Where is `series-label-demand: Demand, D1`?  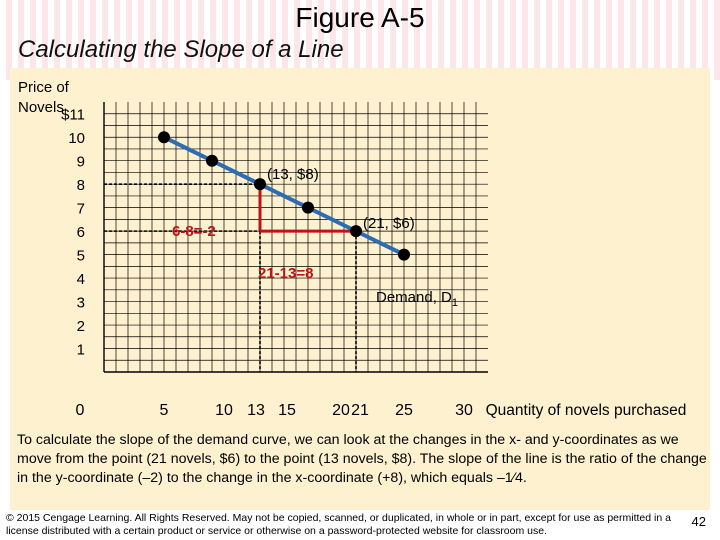
series-label-demand: Demand, D1 is located at coordinates (417, 299).